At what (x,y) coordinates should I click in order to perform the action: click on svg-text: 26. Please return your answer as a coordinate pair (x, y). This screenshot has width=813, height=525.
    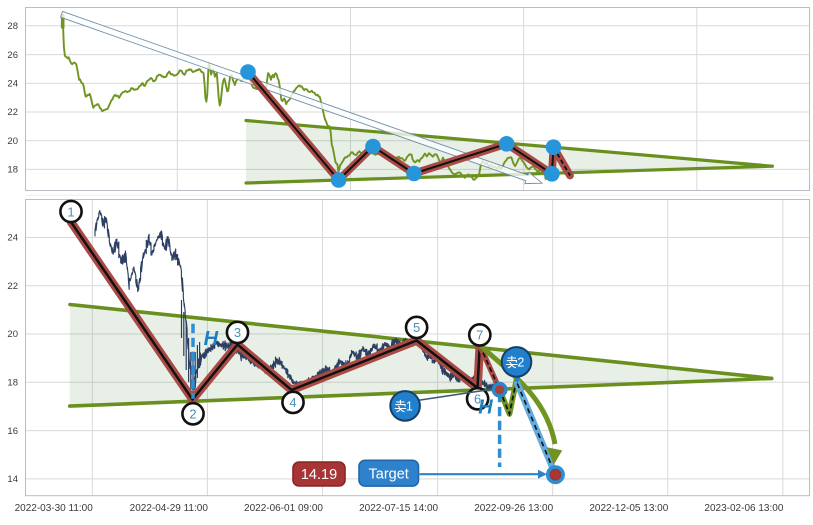
    Looking at the image, I should click on (12, 55).